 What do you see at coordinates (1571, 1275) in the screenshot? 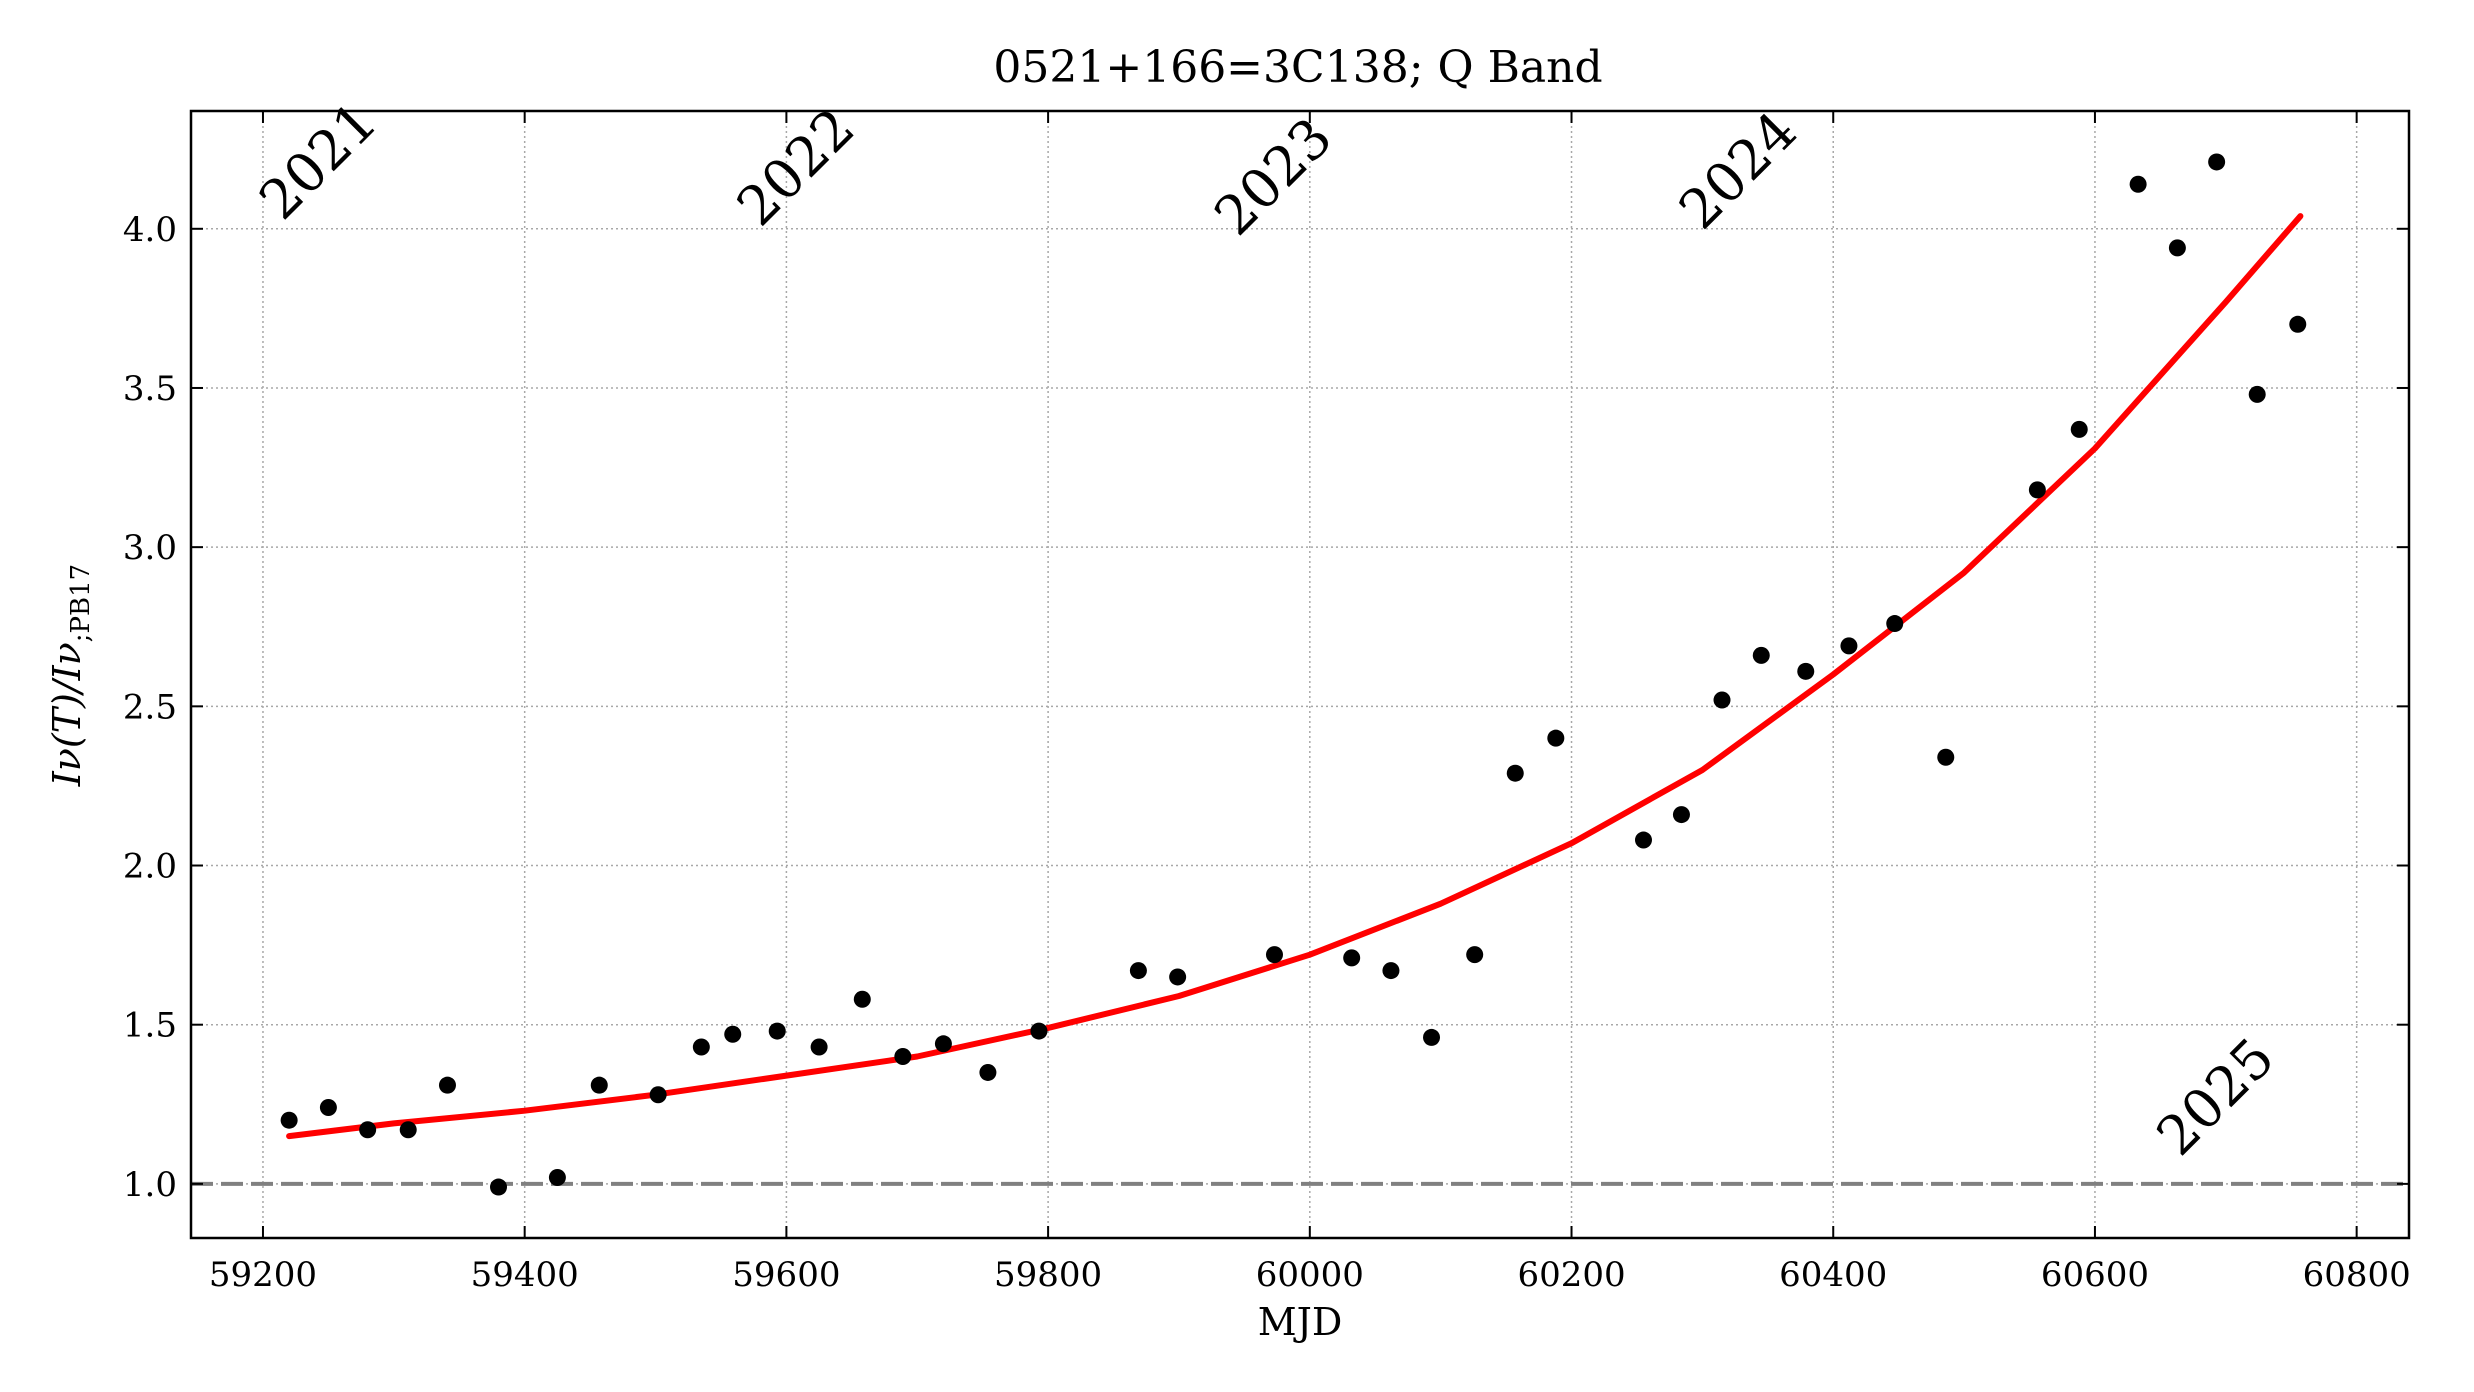
I see `x-tick-label: 60200` at bounding box center [1571, 1275].